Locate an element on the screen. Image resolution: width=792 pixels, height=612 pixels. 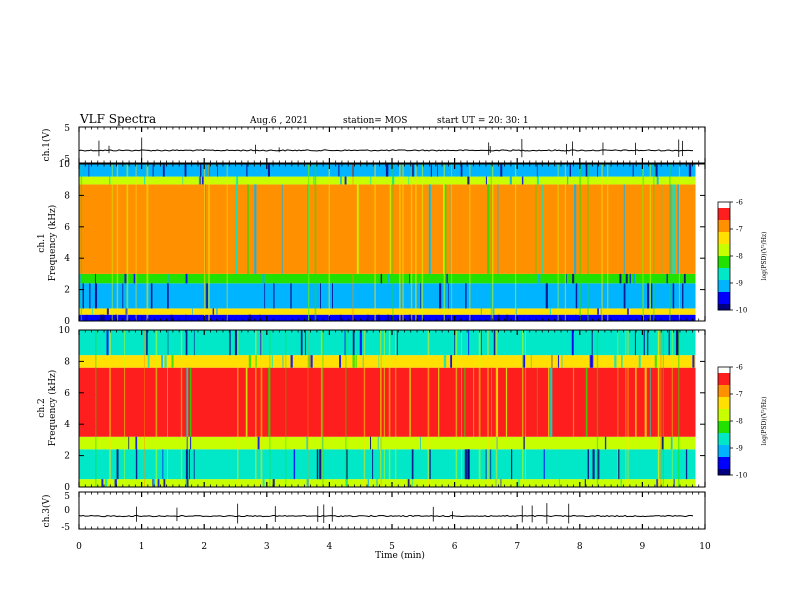
ch1-colorbar-gradient is located at coordinates (724, 256).